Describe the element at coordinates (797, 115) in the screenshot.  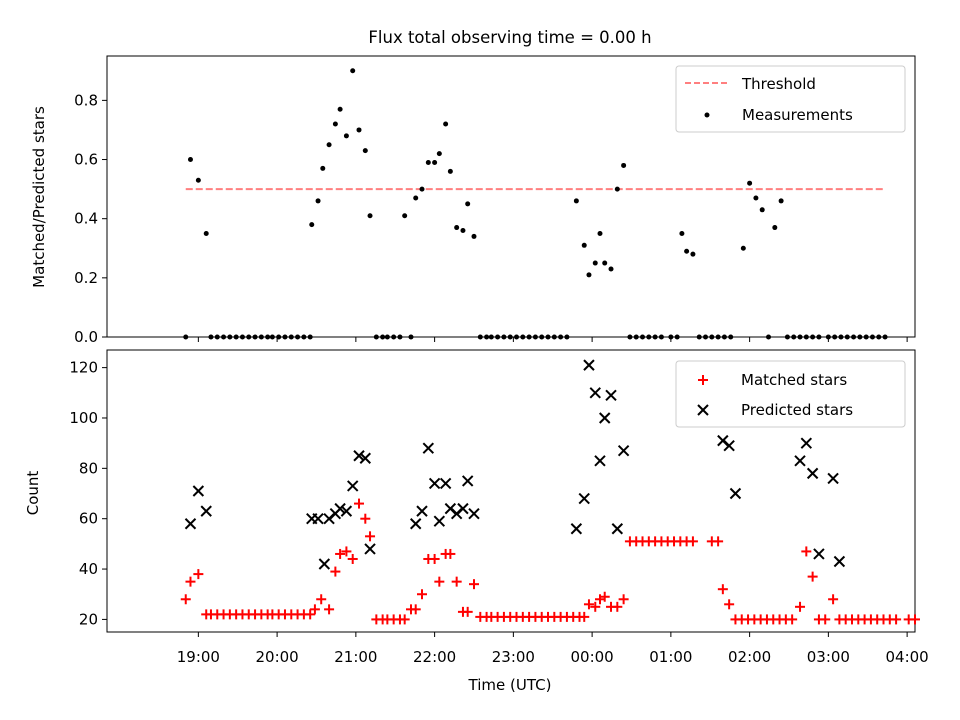
I see `legend-measurements-label: Measurements` at that location.